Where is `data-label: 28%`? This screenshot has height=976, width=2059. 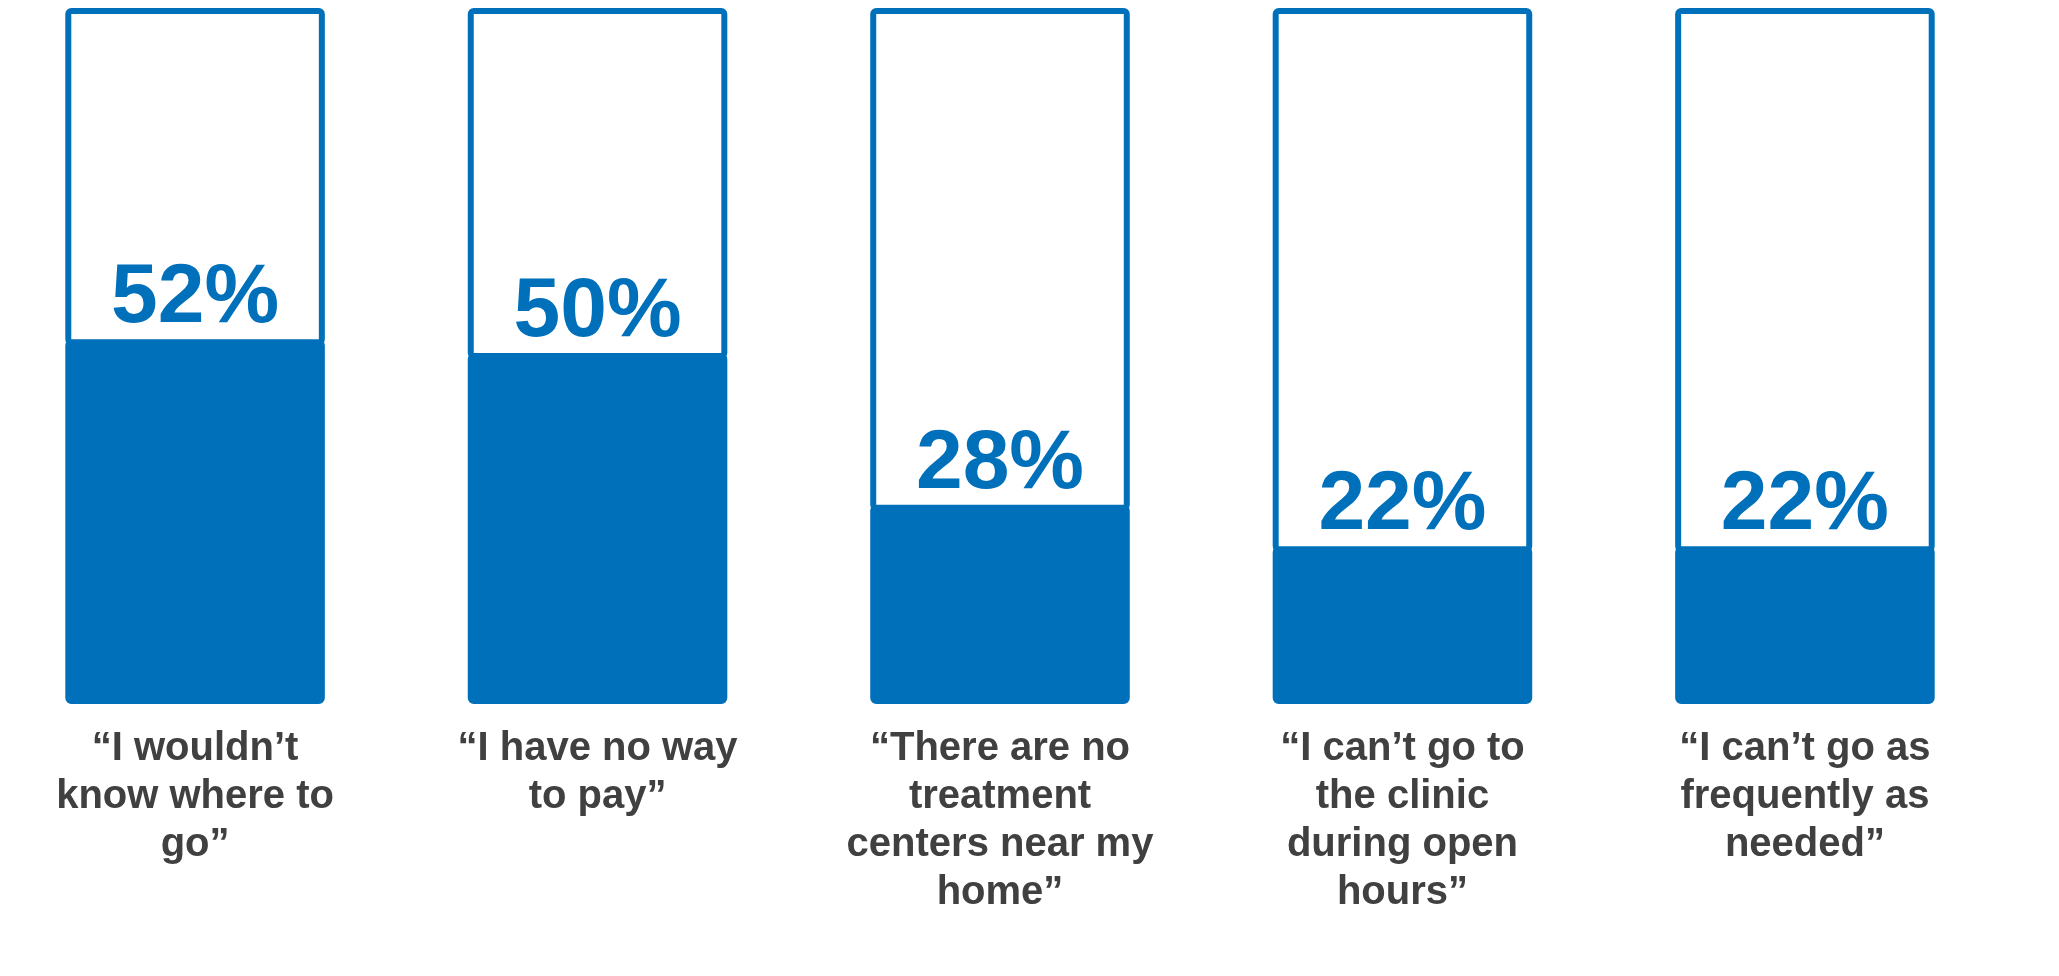
data-label: 28% is located at coordinates (1000, 458).